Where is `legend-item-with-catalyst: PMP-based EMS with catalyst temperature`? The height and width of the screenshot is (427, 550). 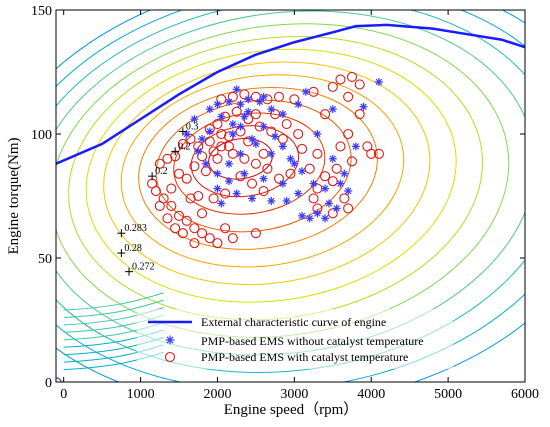
legend-item-with-catalyst: PMP-based EMS with catalyst temperature is located at coordinates (304, 357).